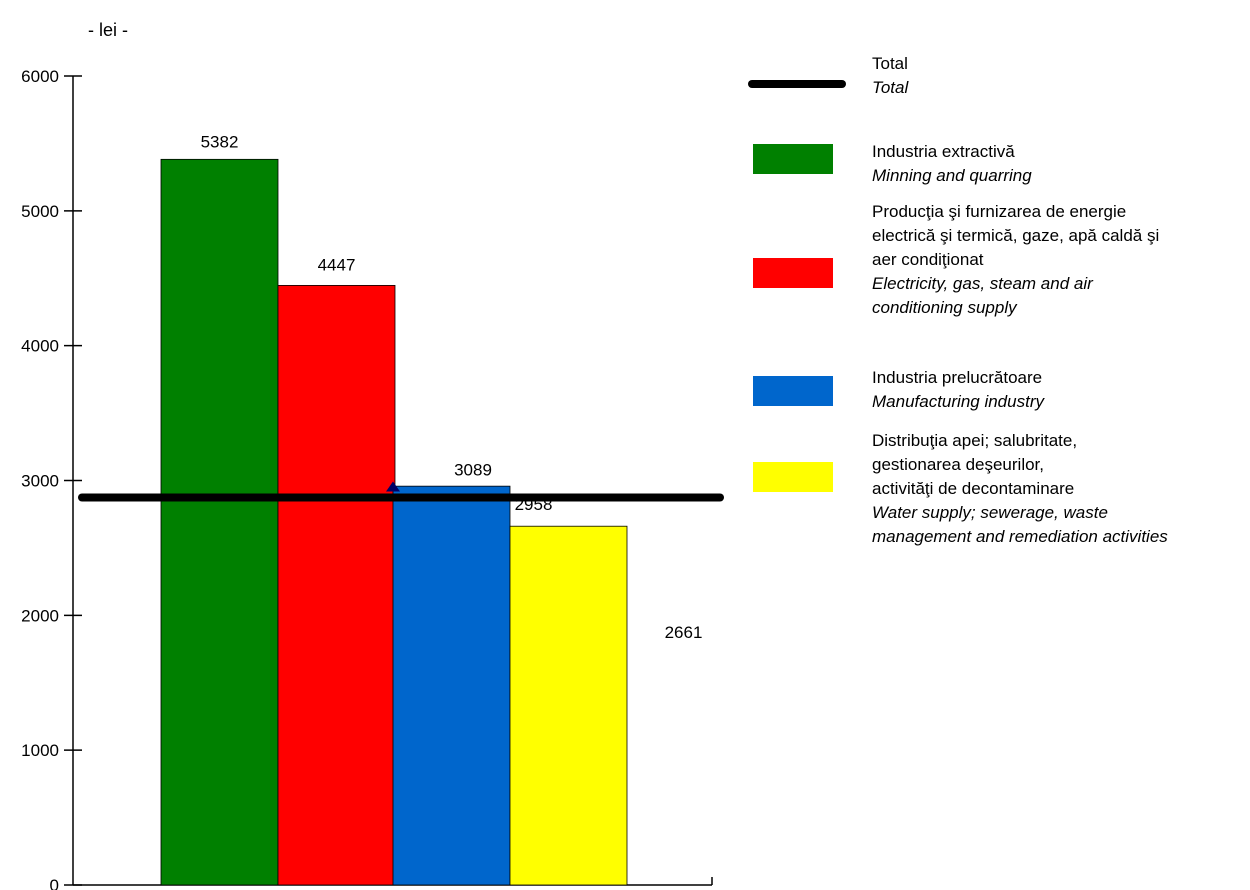  Describe the element at coordinates (928, 259) in the screenshot. I see `legend-label-ro: aer condiţionat` at that location.